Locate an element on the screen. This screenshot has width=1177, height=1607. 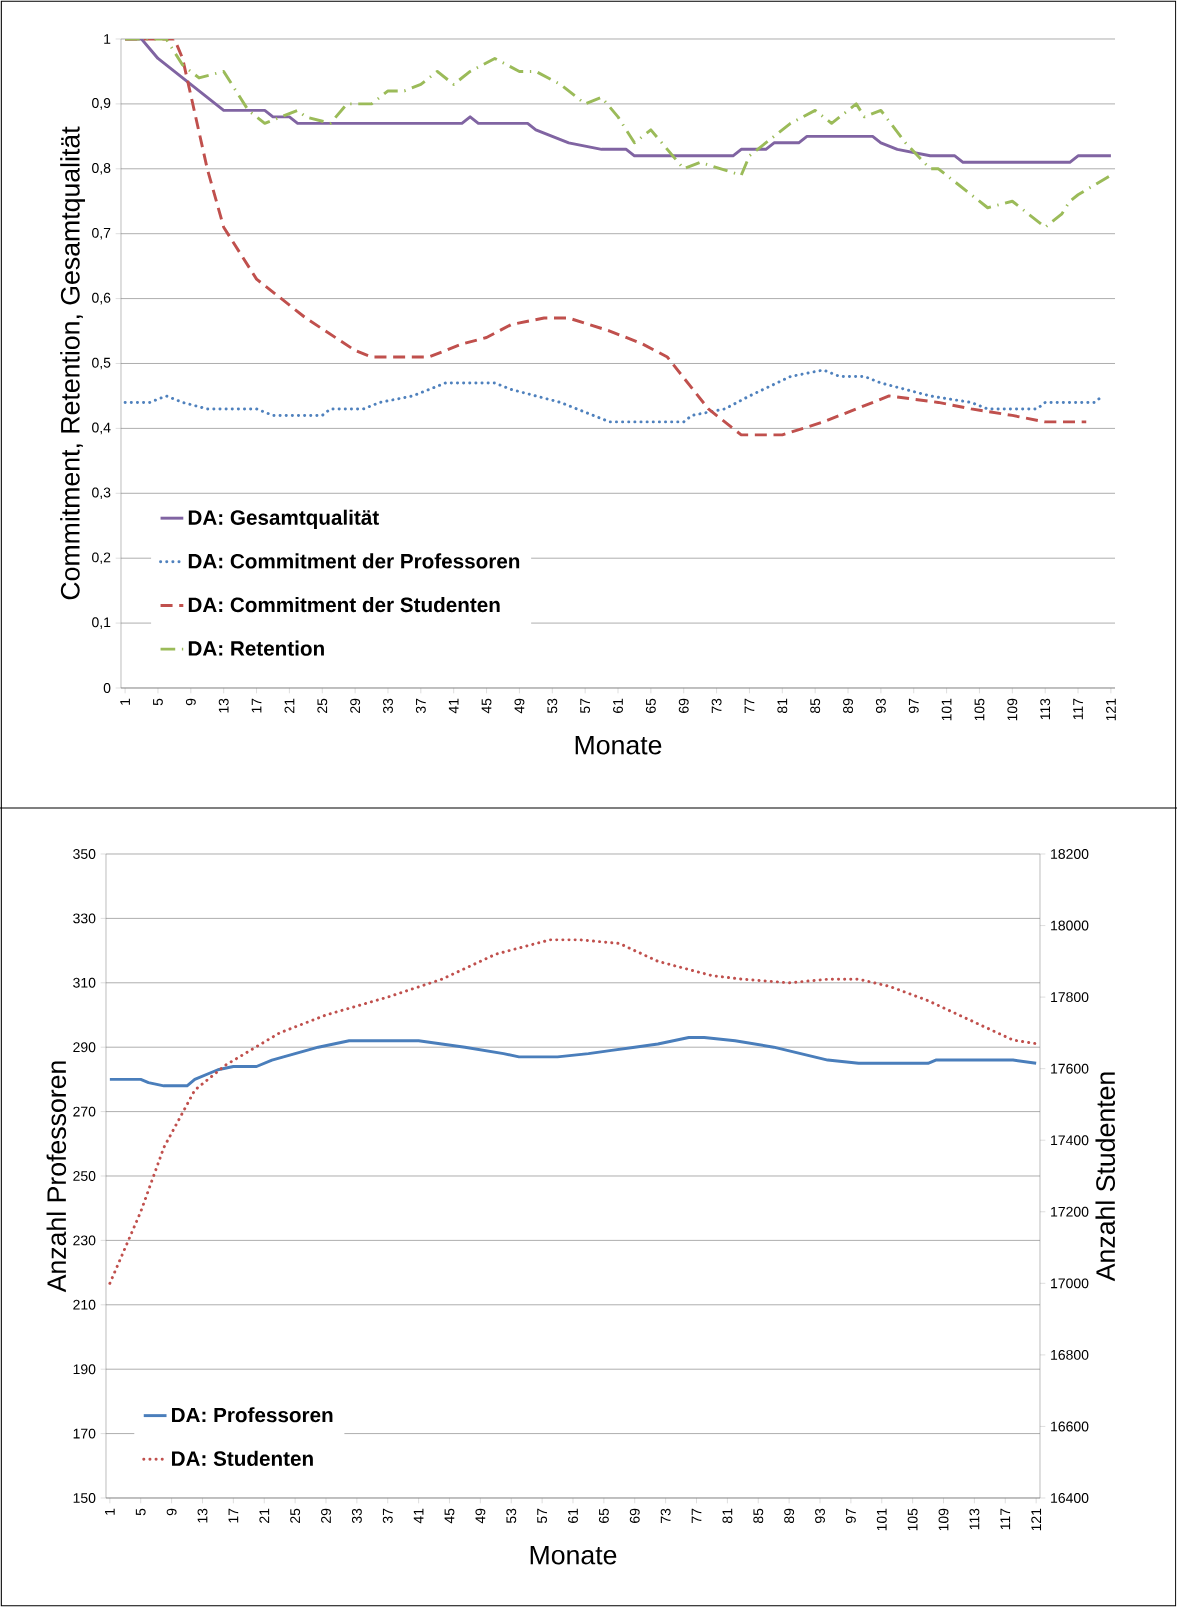
y2-axis-title: Anzahl Studenten is located at coordinates (1105, 1177).